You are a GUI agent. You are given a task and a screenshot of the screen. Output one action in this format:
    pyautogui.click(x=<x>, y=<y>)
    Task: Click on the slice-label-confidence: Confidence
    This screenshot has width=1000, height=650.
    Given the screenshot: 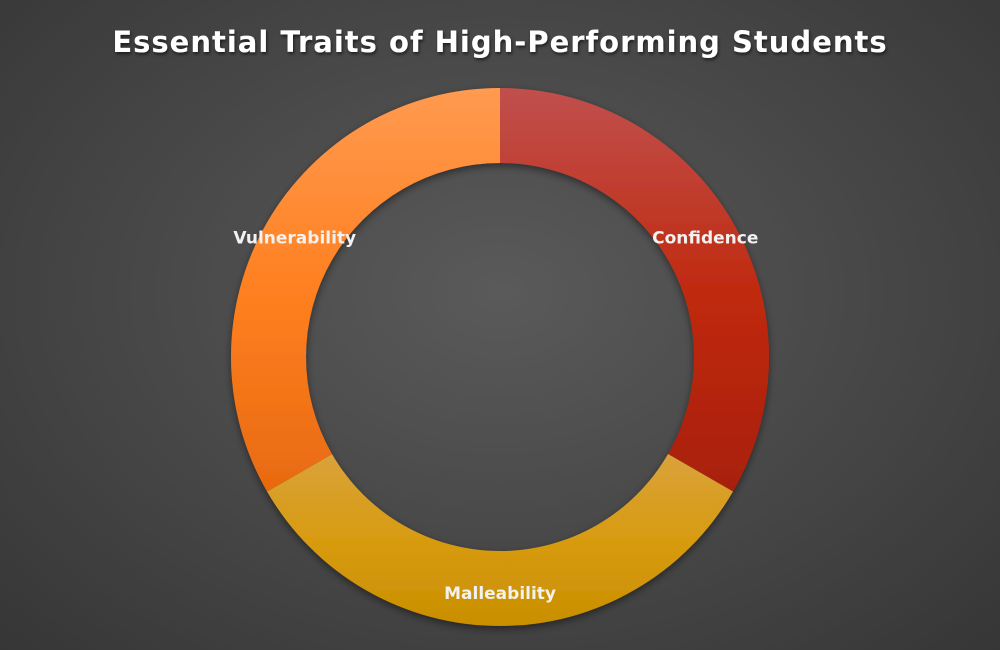 What is the action you would take?
    pyautogui.click(x=705, y=238)
    